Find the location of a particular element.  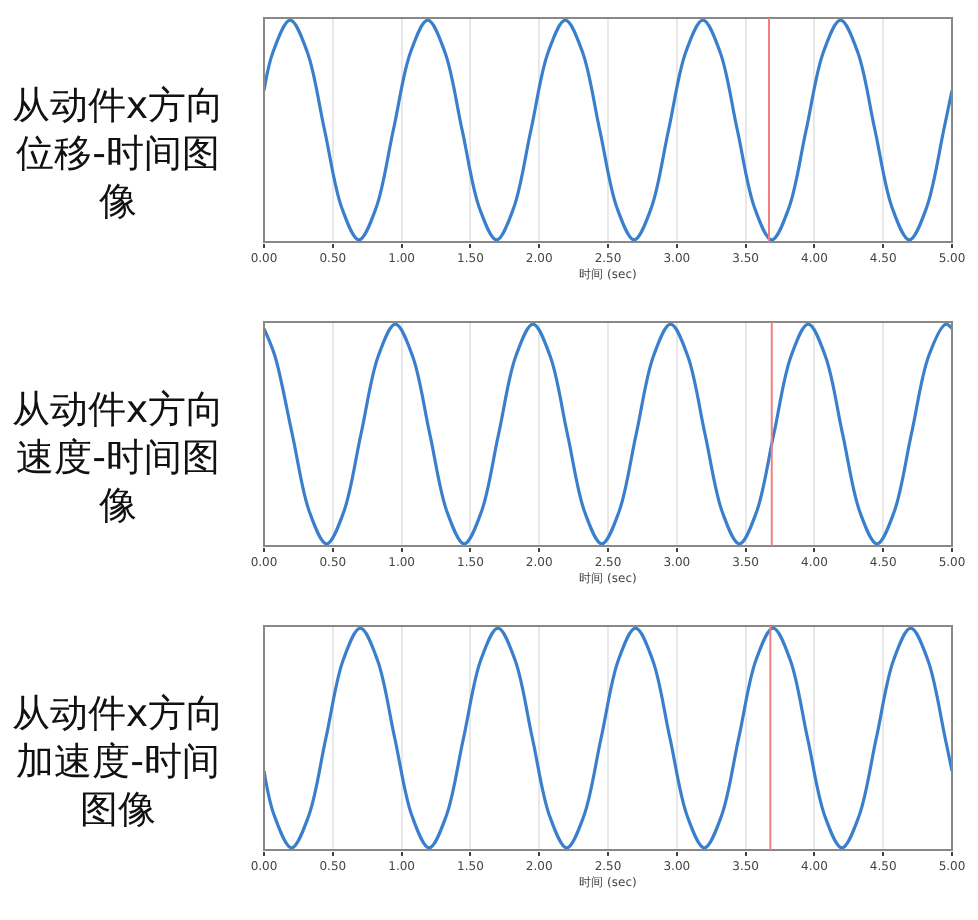

text: 从动件x方向位移-时间图像 is located at coordinates (118, 154).